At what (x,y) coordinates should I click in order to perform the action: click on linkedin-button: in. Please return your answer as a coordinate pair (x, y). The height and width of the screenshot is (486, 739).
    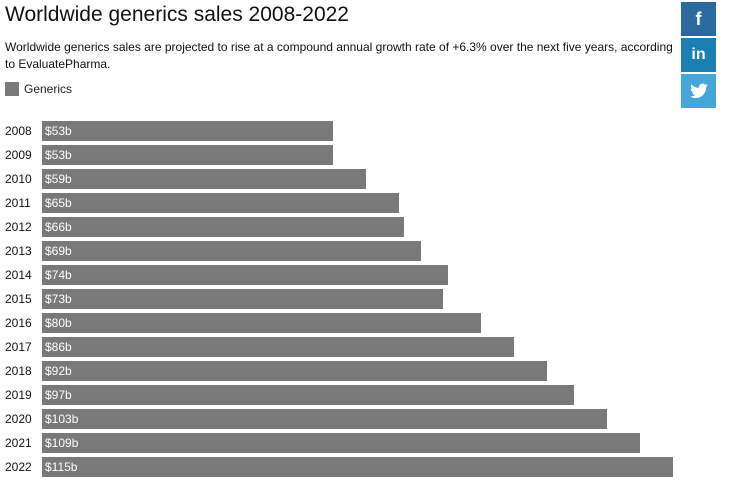
    Looking at the image, I should click on (698, 55).